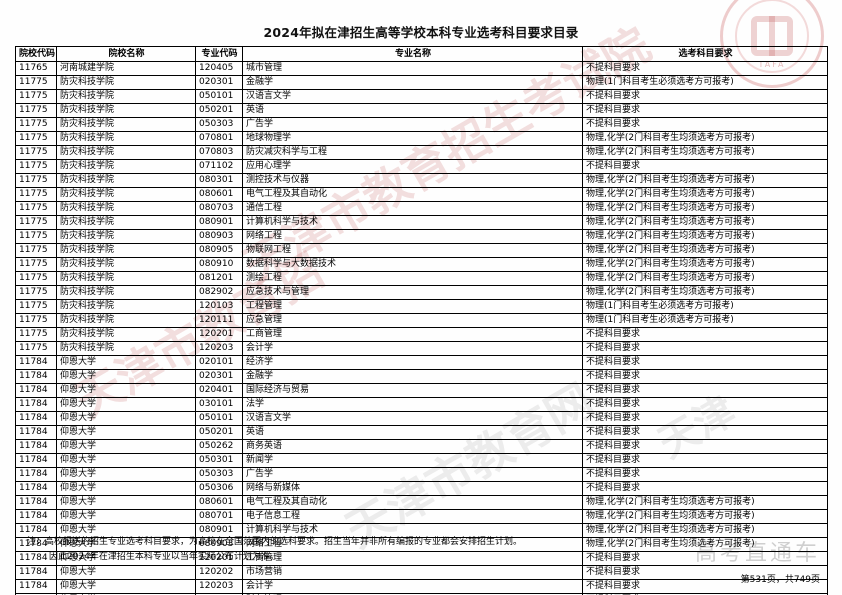 This screenshot has width=842, height=595. What do you see at coordinates (219, 390) in the screenshot?
I see `cell-major-code: 020401` at bounding box center [219, 390].